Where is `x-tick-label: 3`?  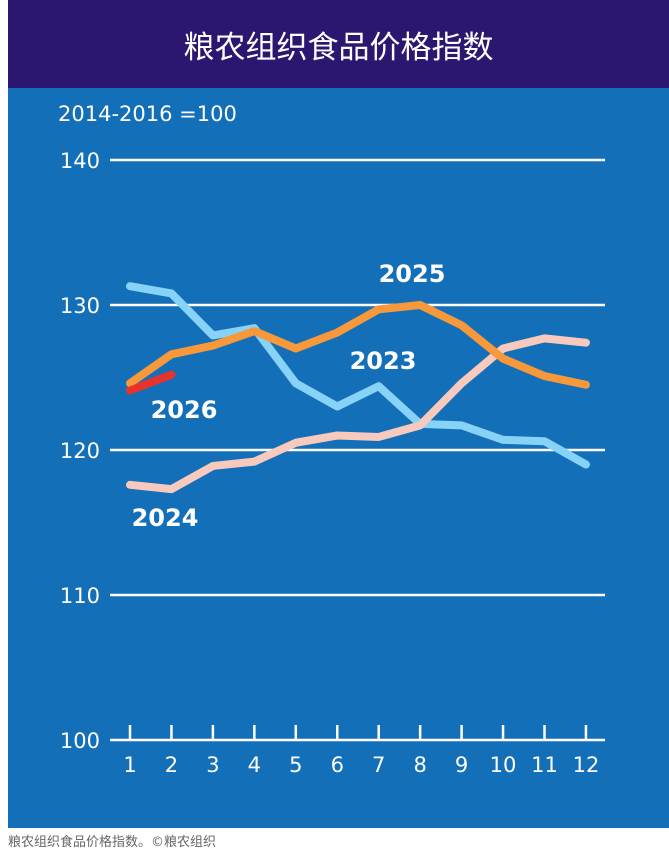
x-tick-label: 3 is located at coordinates (212, 765).